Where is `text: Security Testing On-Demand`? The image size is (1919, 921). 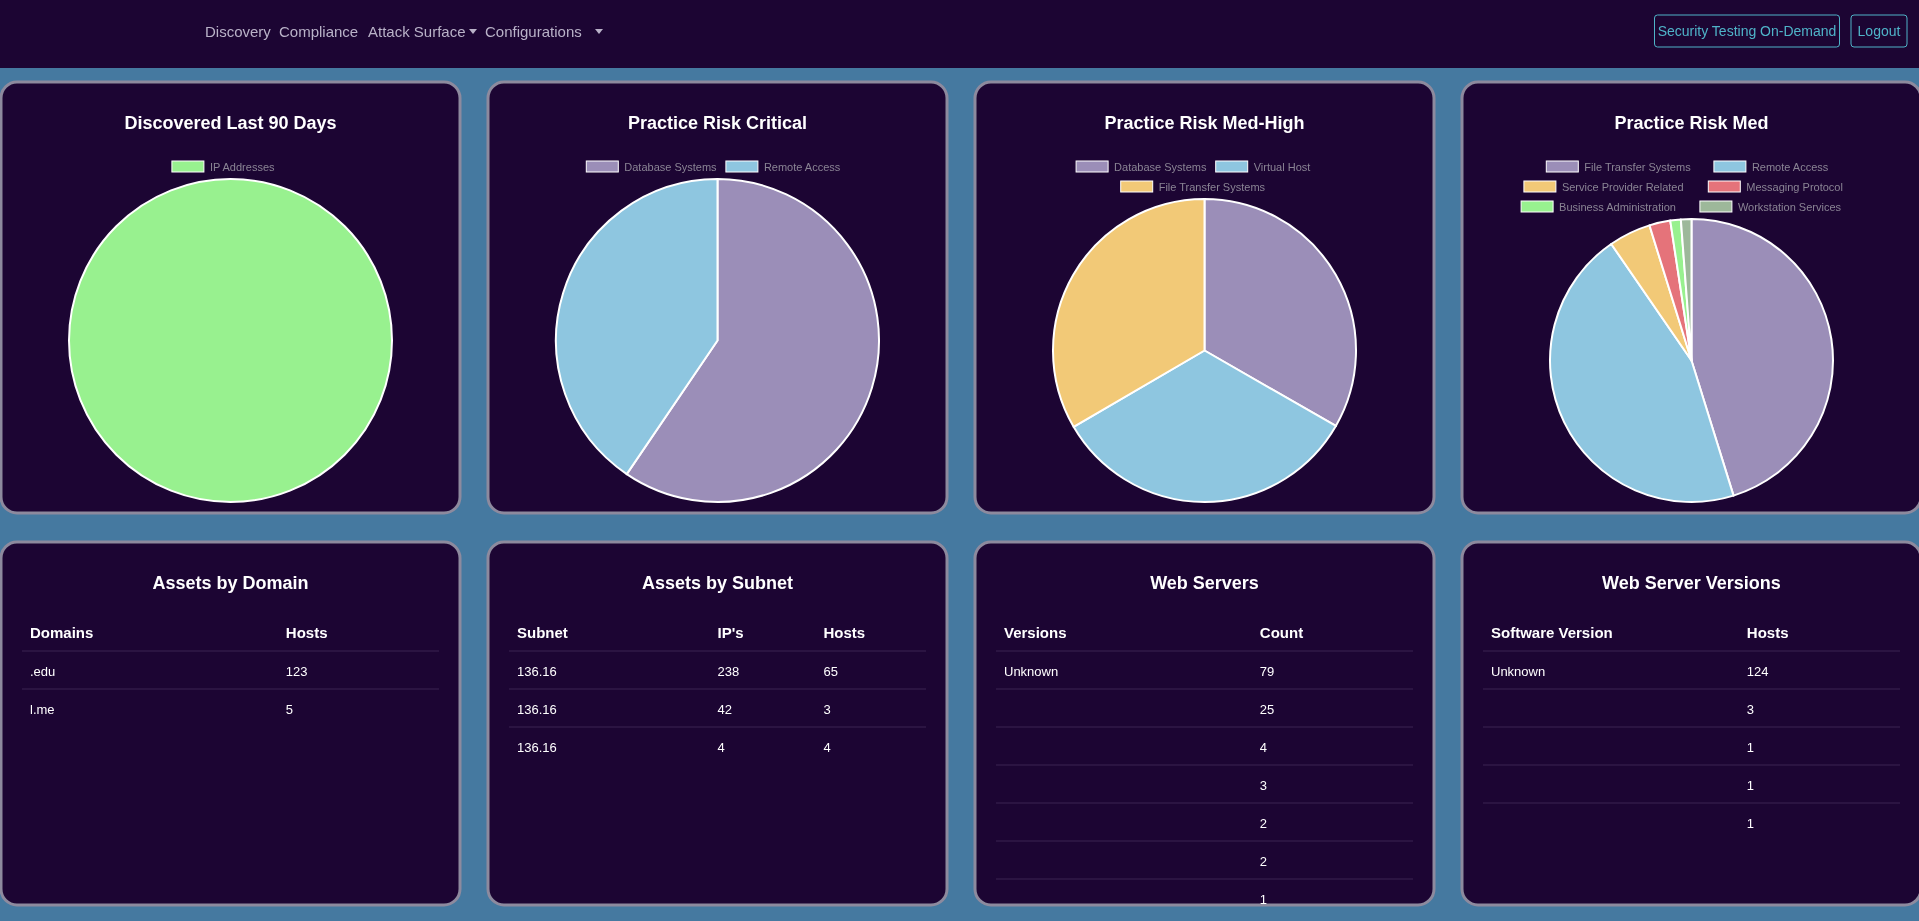 text: Security Testing On-Demand is located at coordinates (1747, 31).